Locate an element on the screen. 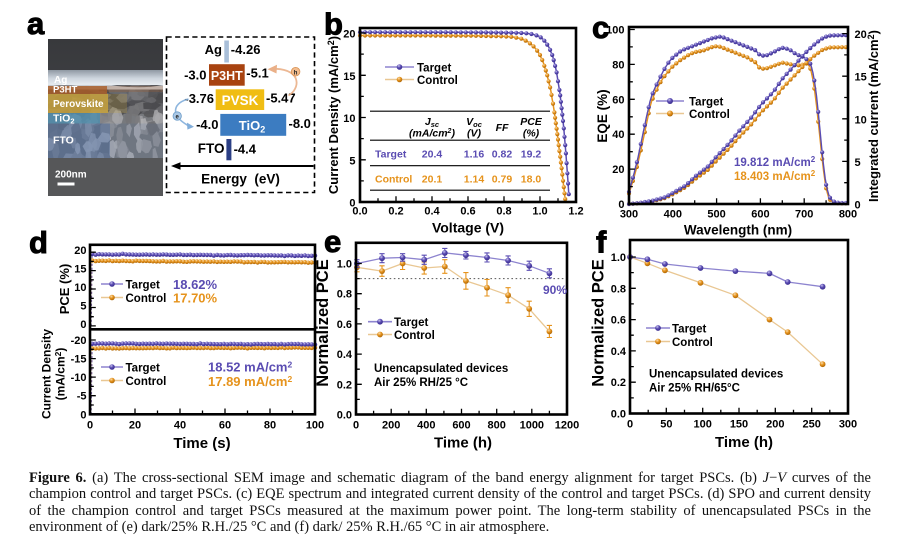 The width and height of the screenshot is (900, 539). svg-text: FF is located at coordinates (502, 128).